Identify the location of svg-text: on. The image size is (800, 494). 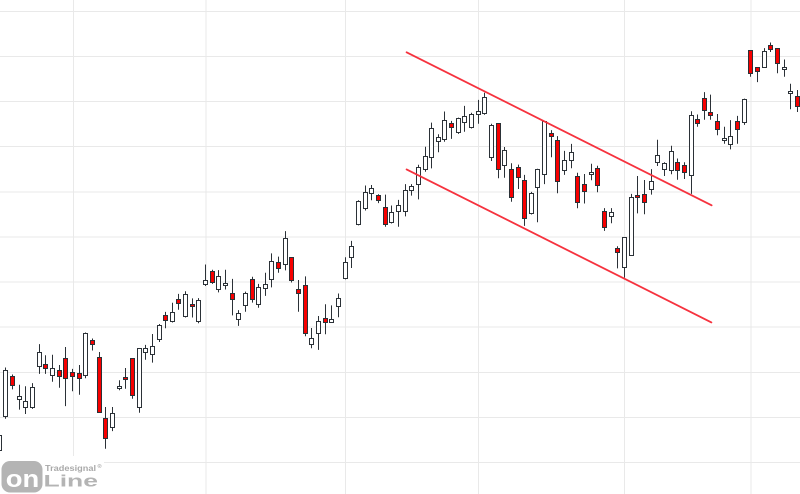
(23, 479).